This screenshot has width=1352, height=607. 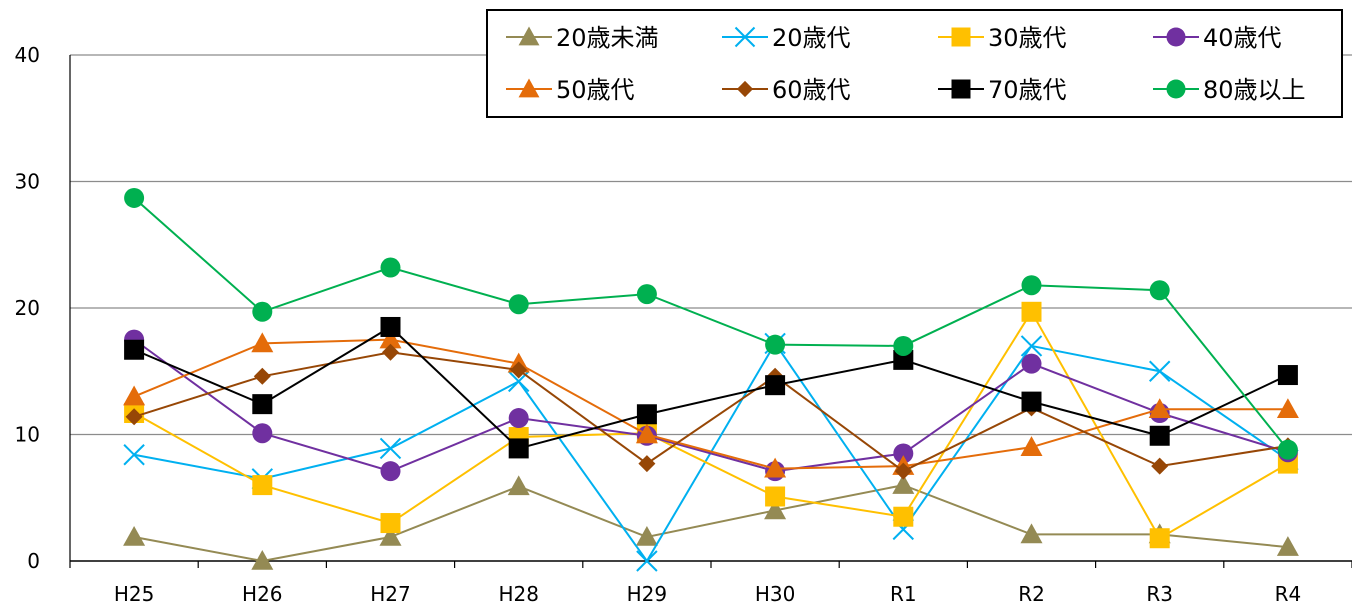 What do you see at coordinates (134, 594) in the screenshot?
I see `x-tick-label: H25` at bounding box center [134, 594].